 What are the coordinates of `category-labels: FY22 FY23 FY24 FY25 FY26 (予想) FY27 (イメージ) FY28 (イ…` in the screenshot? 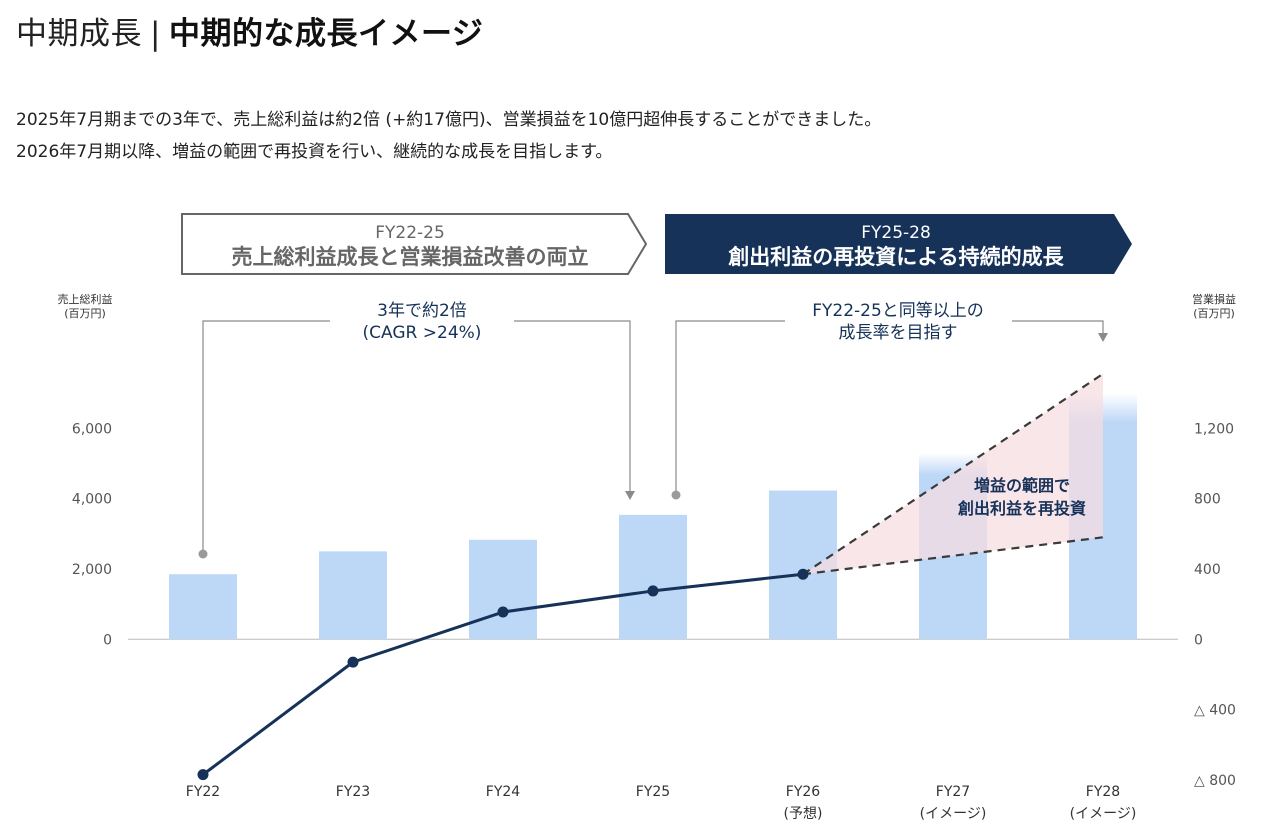 It's located at (661, 803).